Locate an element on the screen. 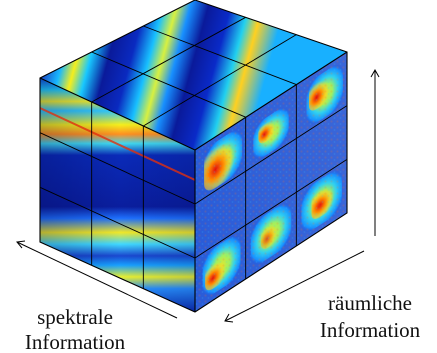  spectral-label-line2: Information is located at coordinates (75, 341).